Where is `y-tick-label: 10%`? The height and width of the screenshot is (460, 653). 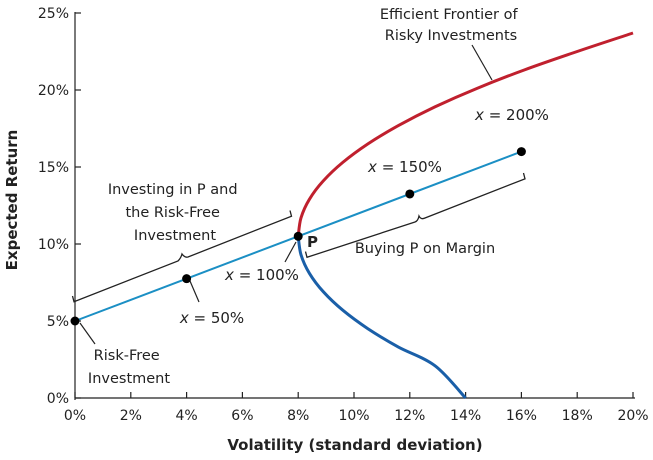 y-tick-label: 10% is located at coordinates (53, 245).